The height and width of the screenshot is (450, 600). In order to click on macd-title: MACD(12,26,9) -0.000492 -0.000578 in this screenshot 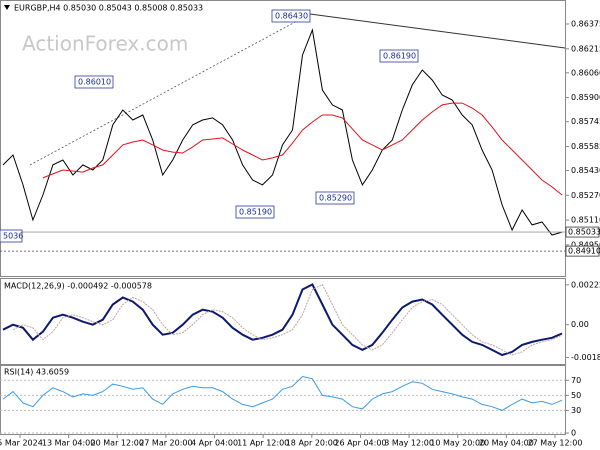, I will do `click(78, 286)`.